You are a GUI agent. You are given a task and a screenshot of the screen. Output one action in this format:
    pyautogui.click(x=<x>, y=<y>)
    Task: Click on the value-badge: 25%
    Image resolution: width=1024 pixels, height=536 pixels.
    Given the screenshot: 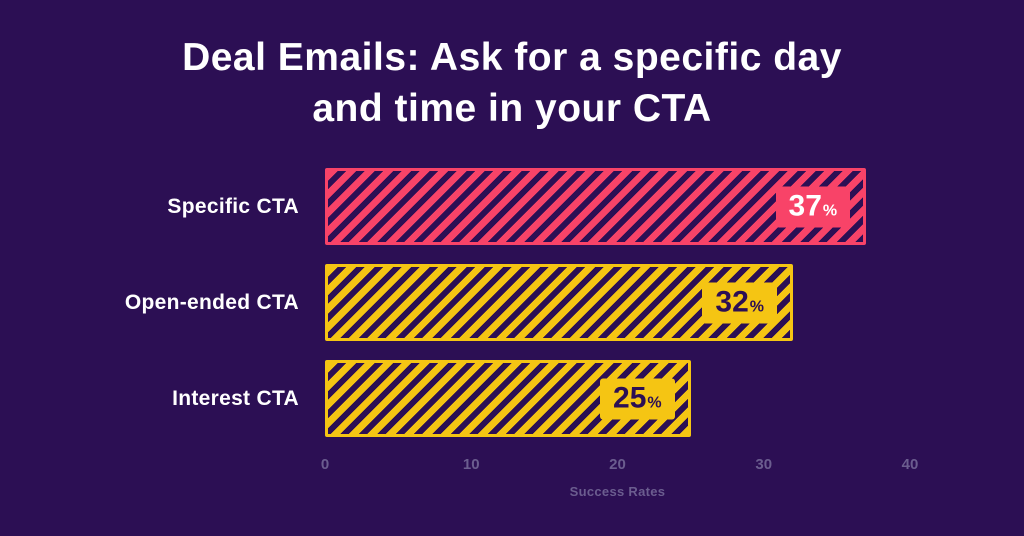 What is the action you would take?
    pyautogui.click(x=637, y=398)
    